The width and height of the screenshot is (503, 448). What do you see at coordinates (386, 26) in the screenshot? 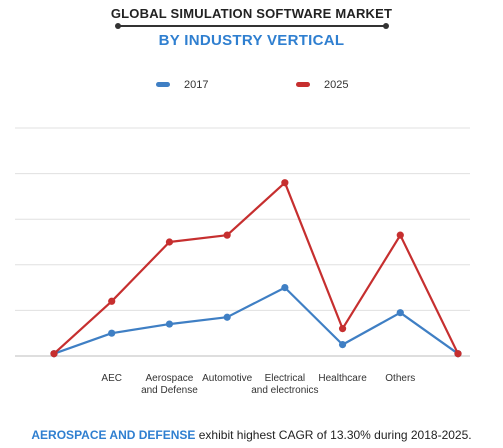
I see `underline-right-dot` at bounding box center [386, 26].